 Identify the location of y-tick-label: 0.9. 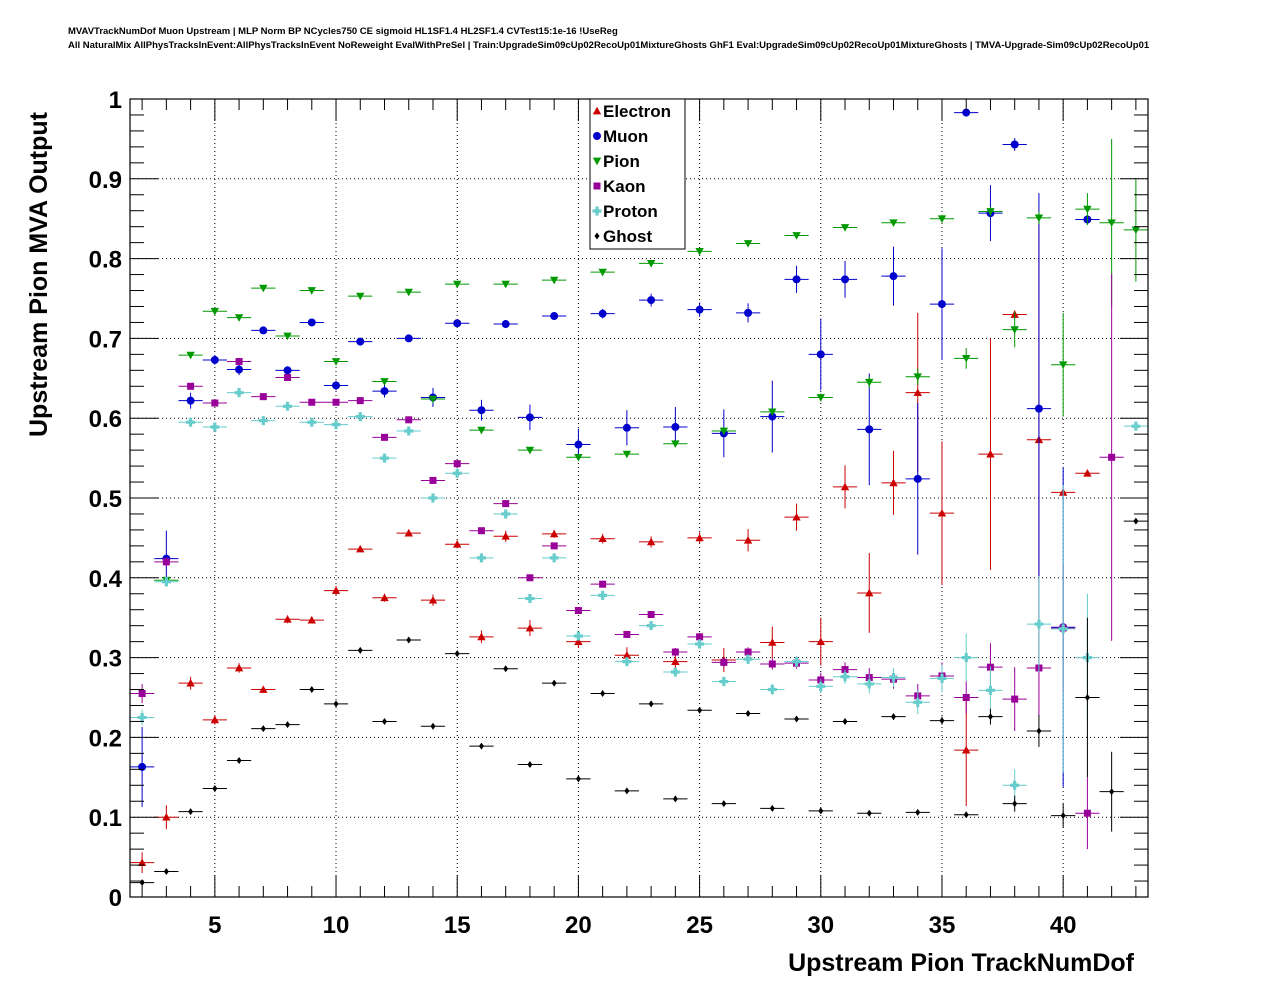
(105, 180).